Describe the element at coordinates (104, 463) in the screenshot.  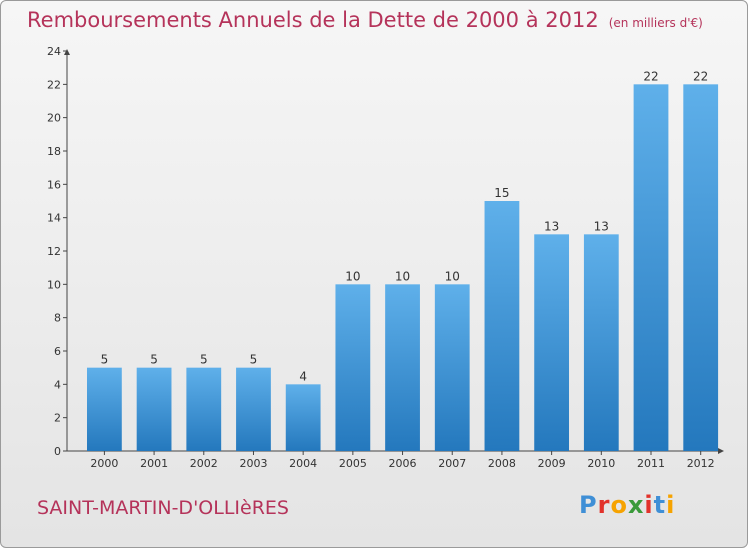
I see `x-tick-label: 2000` at that location.